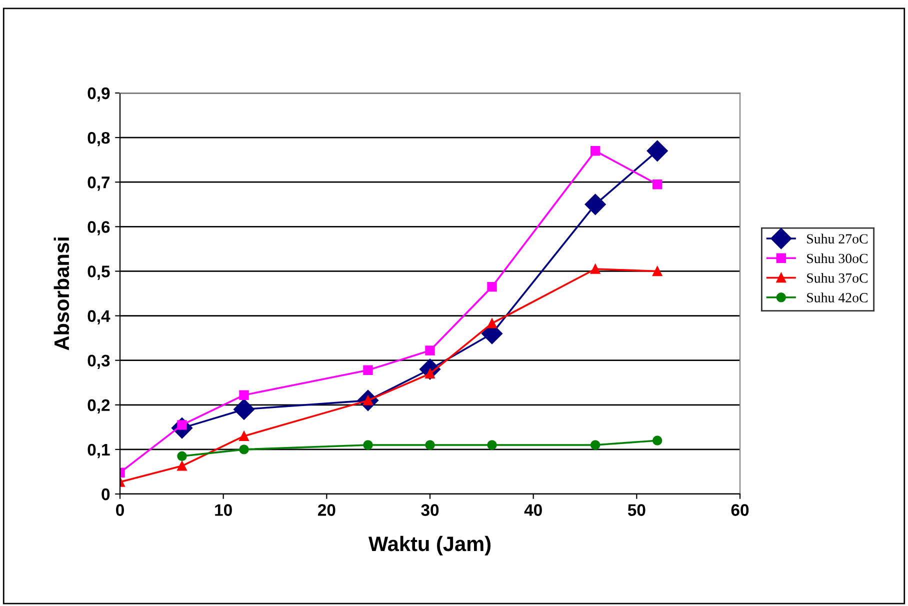  I want to click on legend-label: Suhu 42oC, so click(837, 297).